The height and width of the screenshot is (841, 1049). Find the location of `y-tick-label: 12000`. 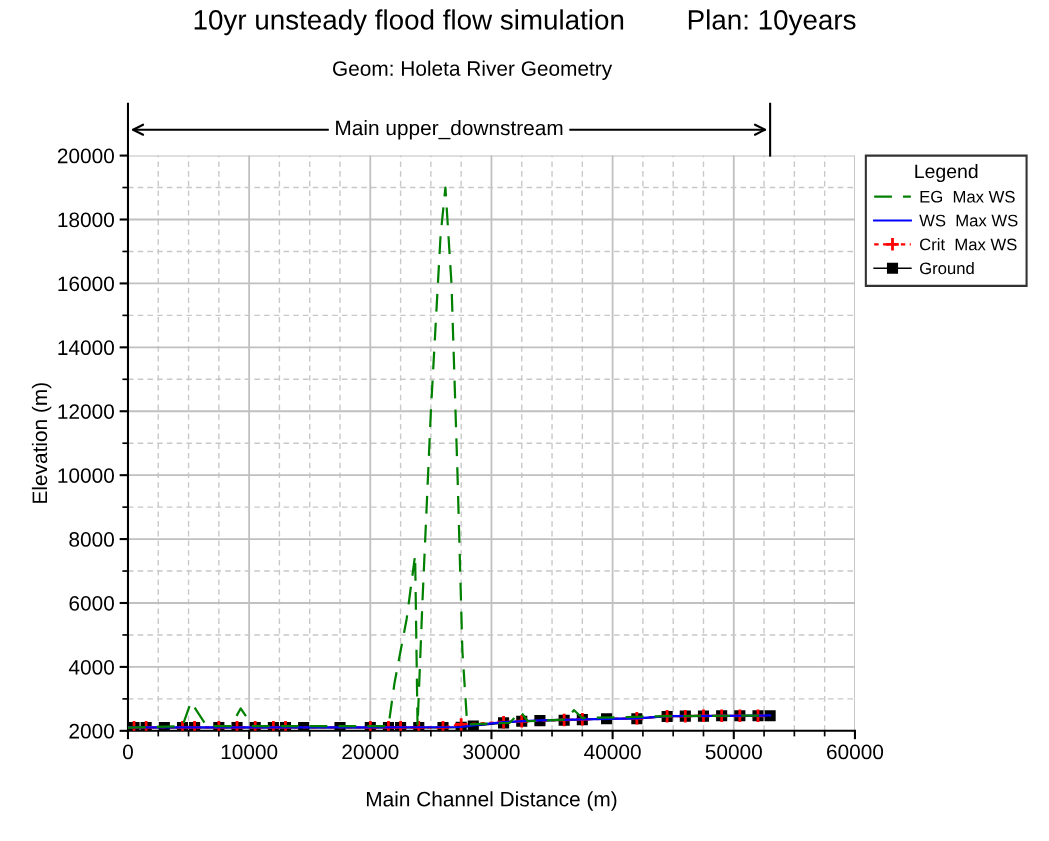

y-tick-label: 12000 is located at coordinates (86, 411).